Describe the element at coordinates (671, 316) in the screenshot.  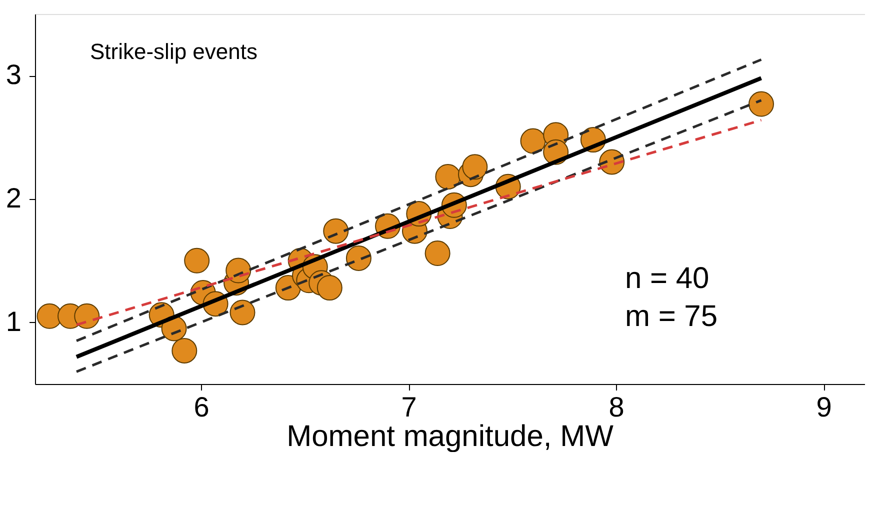
I see `annotation: m = 75` at that location.